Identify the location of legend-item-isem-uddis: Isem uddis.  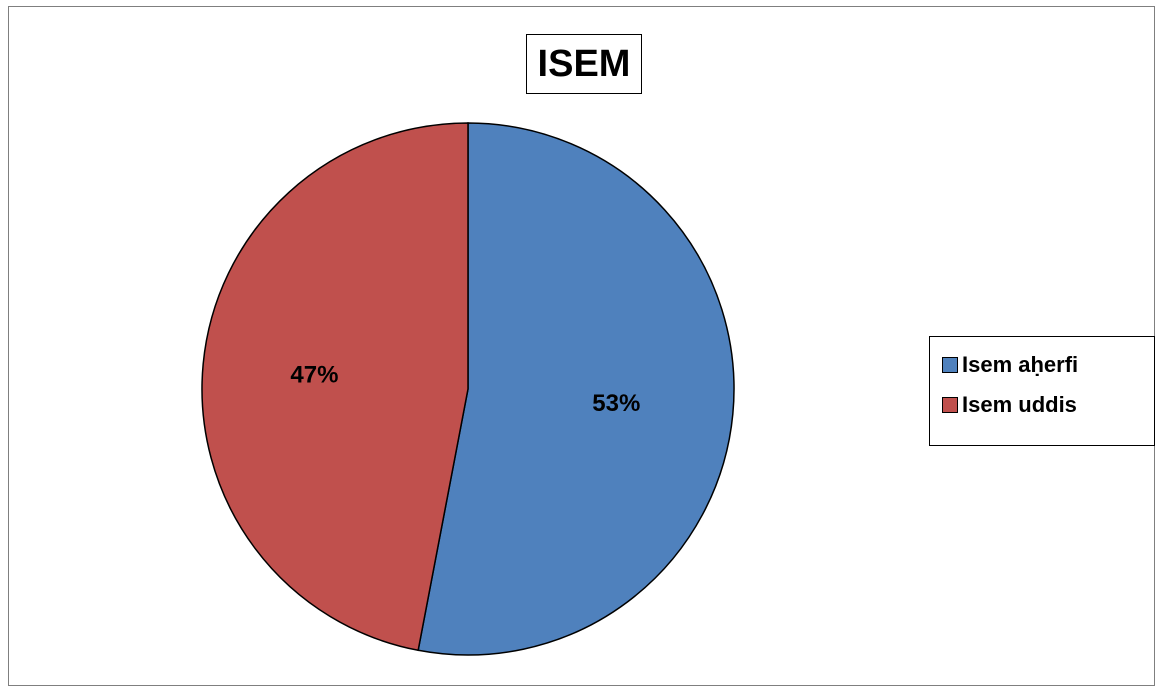
(1048, 405).